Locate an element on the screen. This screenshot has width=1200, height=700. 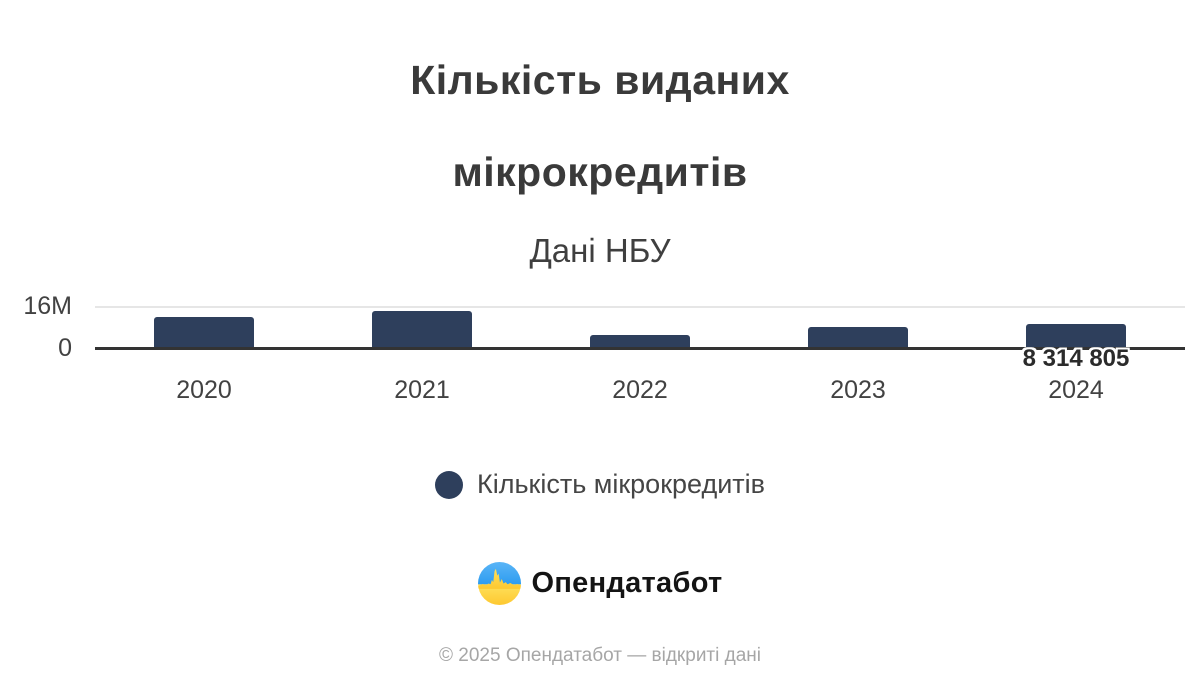
y-tick-16m: 16M is located at coordinates (47, 306).